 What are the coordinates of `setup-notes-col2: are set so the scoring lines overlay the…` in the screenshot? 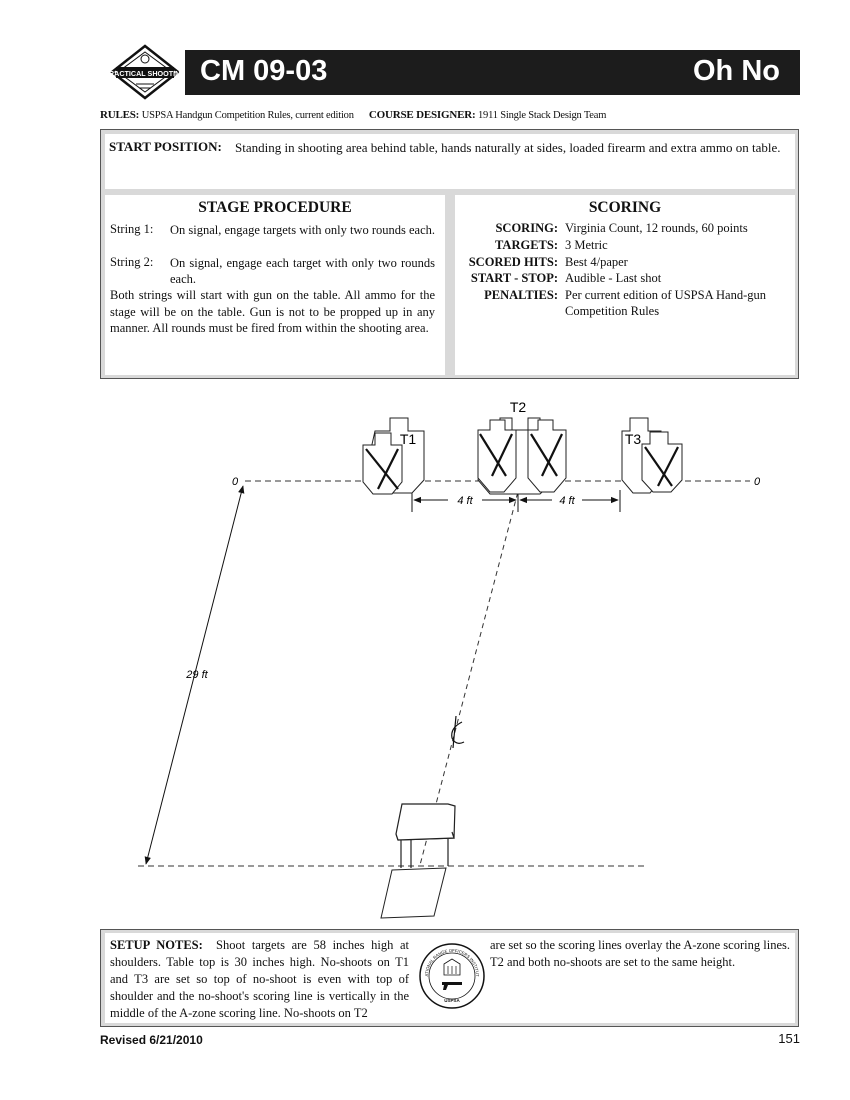 It's located at (640, 953).